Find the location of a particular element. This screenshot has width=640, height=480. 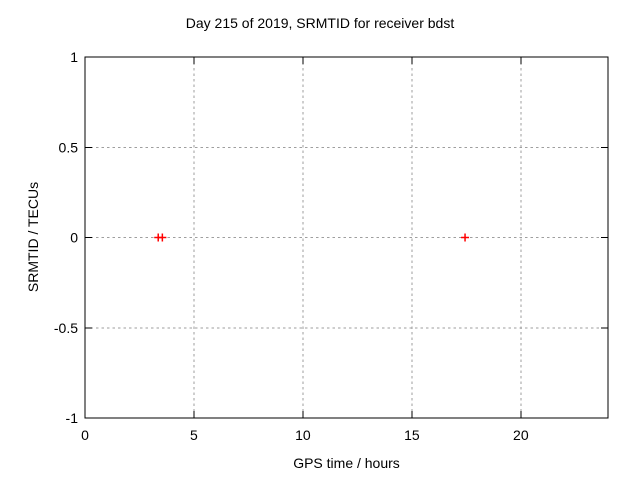

x-tick-label: 5 is located at coordinates (194, 435).